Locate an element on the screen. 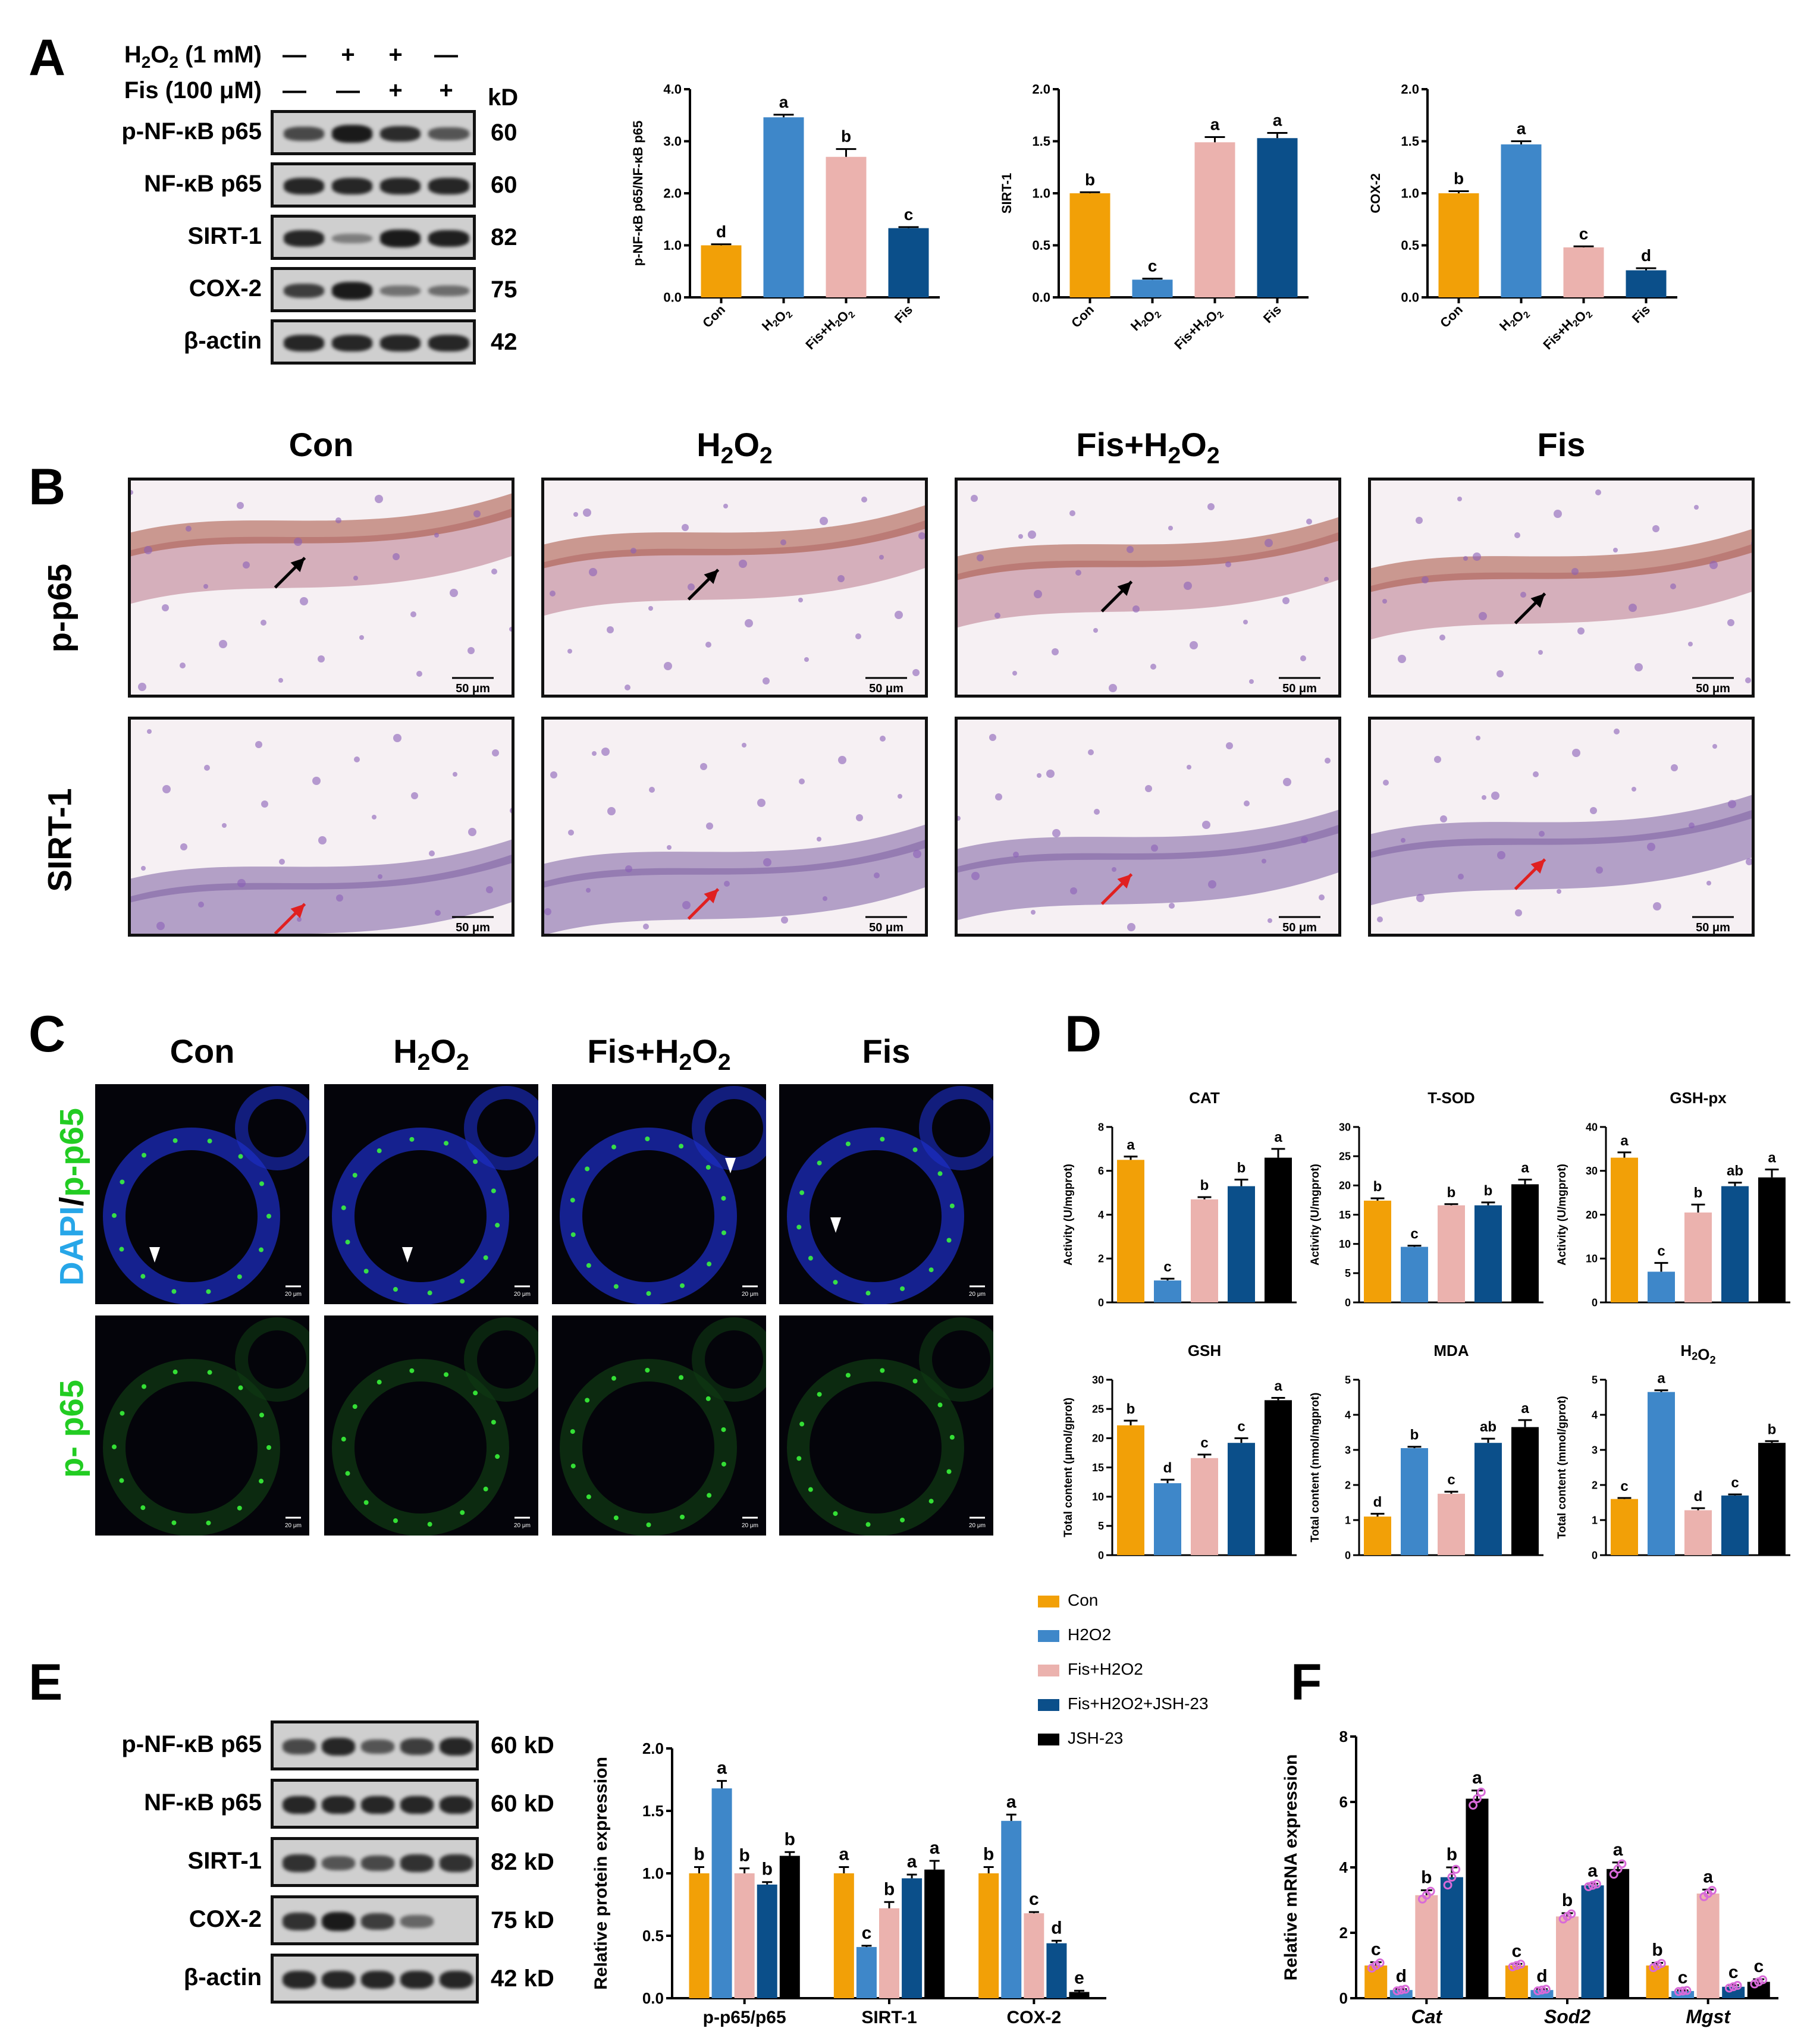  chart-title: T-SOD is located at coordinates (1450, 1098).